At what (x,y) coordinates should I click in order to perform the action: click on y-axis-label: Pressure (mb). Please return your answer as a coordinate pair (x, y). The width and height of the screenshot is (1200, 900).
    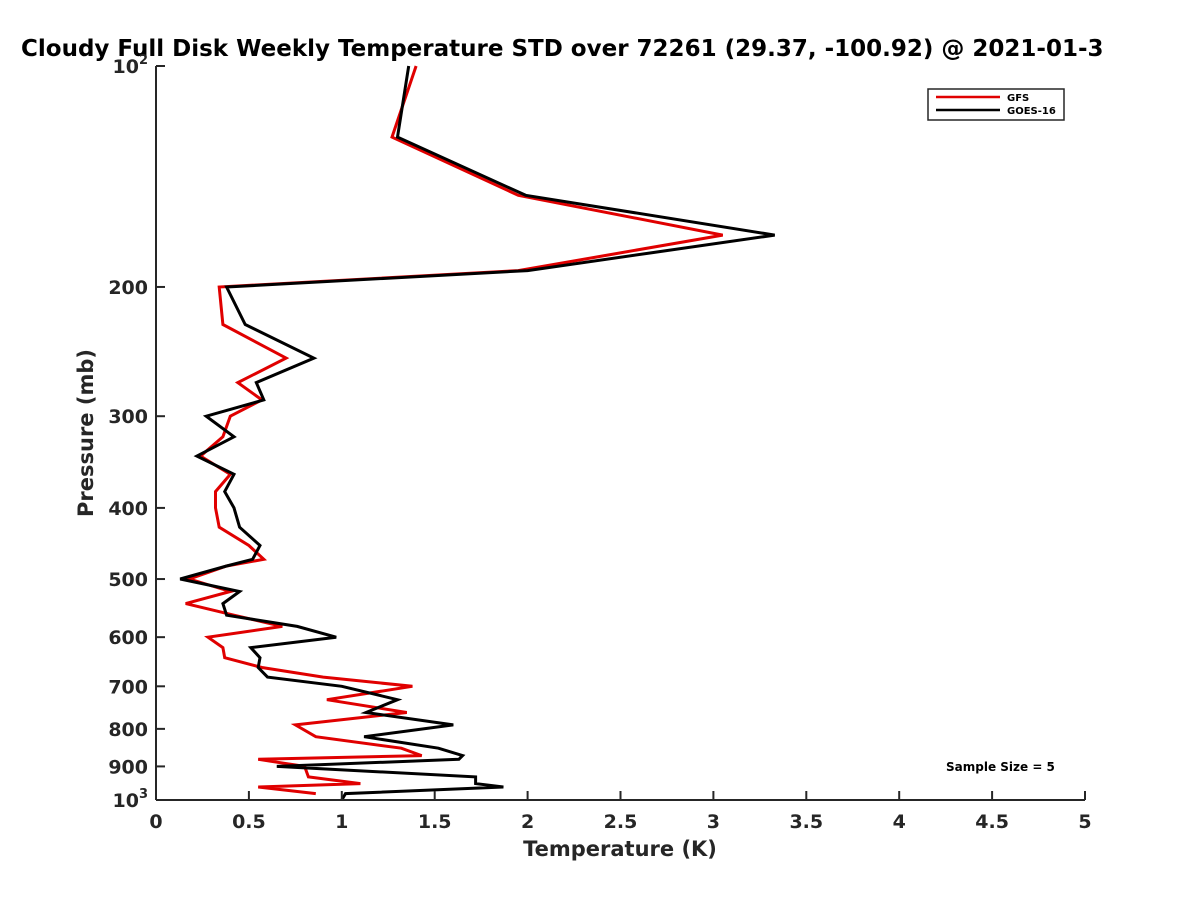
    Looking at the image, I should click on (86, 433).